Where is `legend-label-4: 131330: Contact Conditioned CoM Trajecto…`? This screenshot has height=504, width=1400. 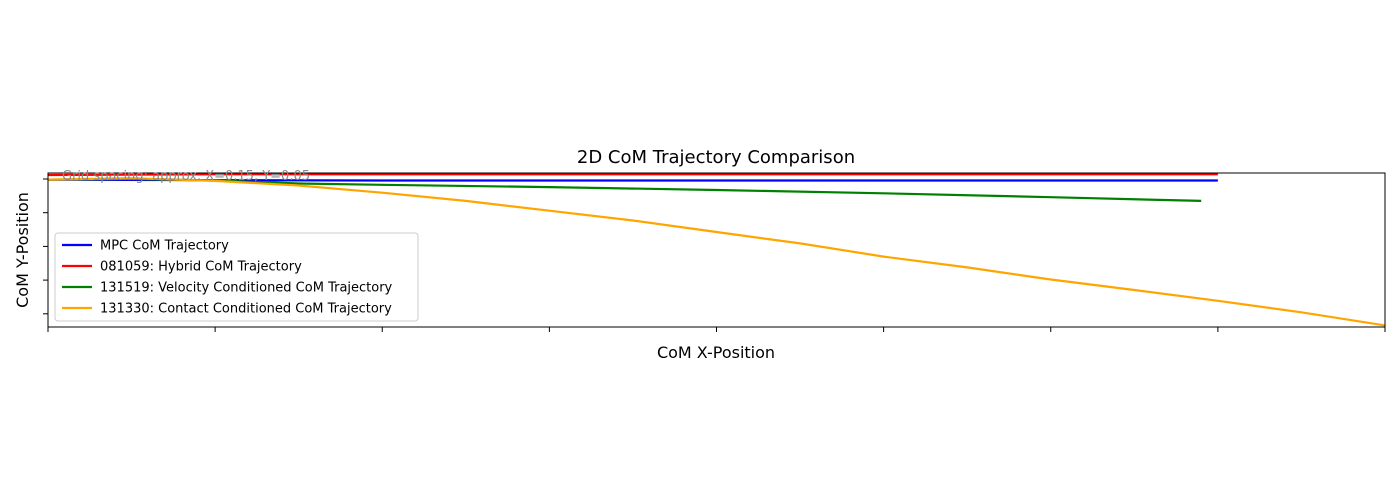
legend-label-4: 131330: Contact Conditioned CoM Trajecto… is located at coordinates (246, 309).